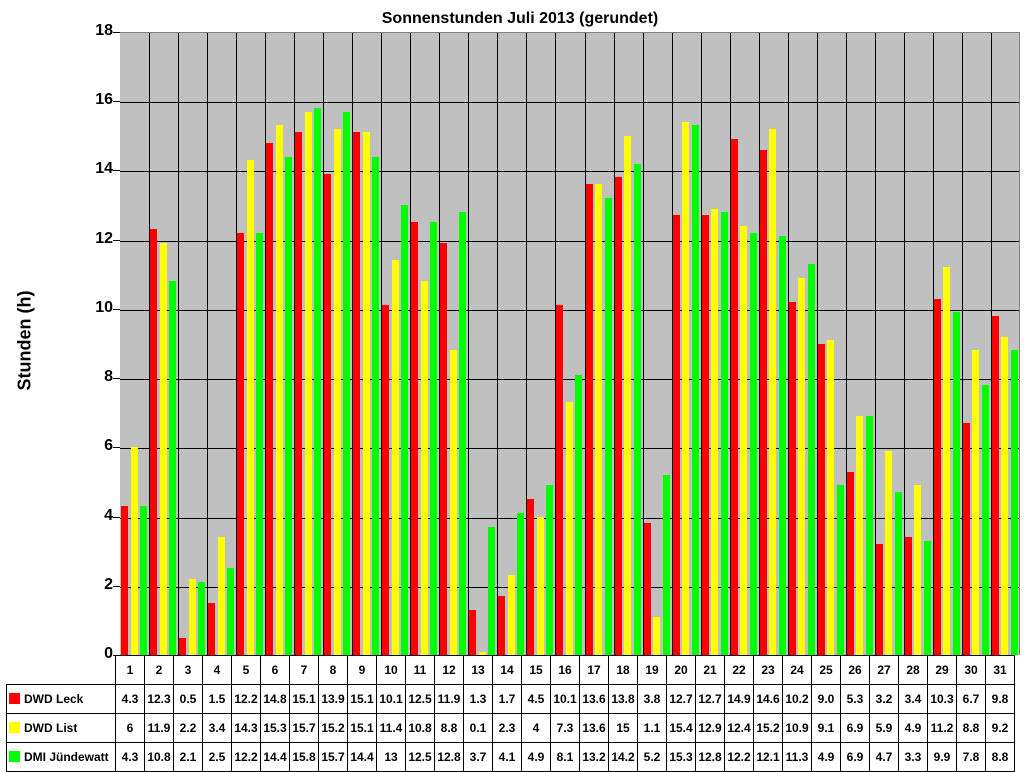 The image size is (1024, 772). What do you see at coordinates (275, 670) in the screenshot?
I see `table-header-day: 6` at bounding box center [275, 670].